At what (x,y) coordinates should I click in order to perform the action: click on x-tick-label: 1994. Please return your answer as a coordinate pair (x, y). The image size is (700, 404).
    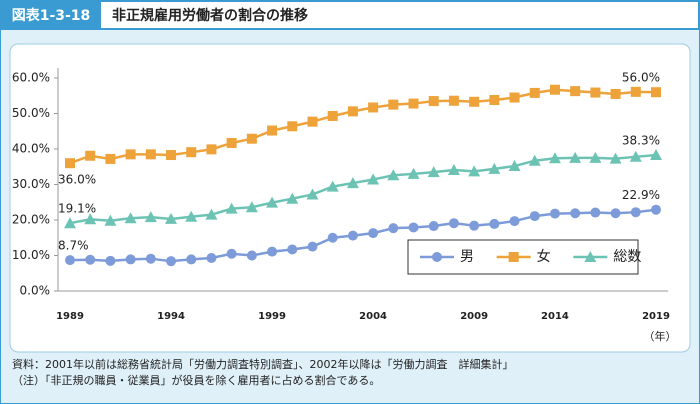
    Looking at the image, I should click on (171, 316).